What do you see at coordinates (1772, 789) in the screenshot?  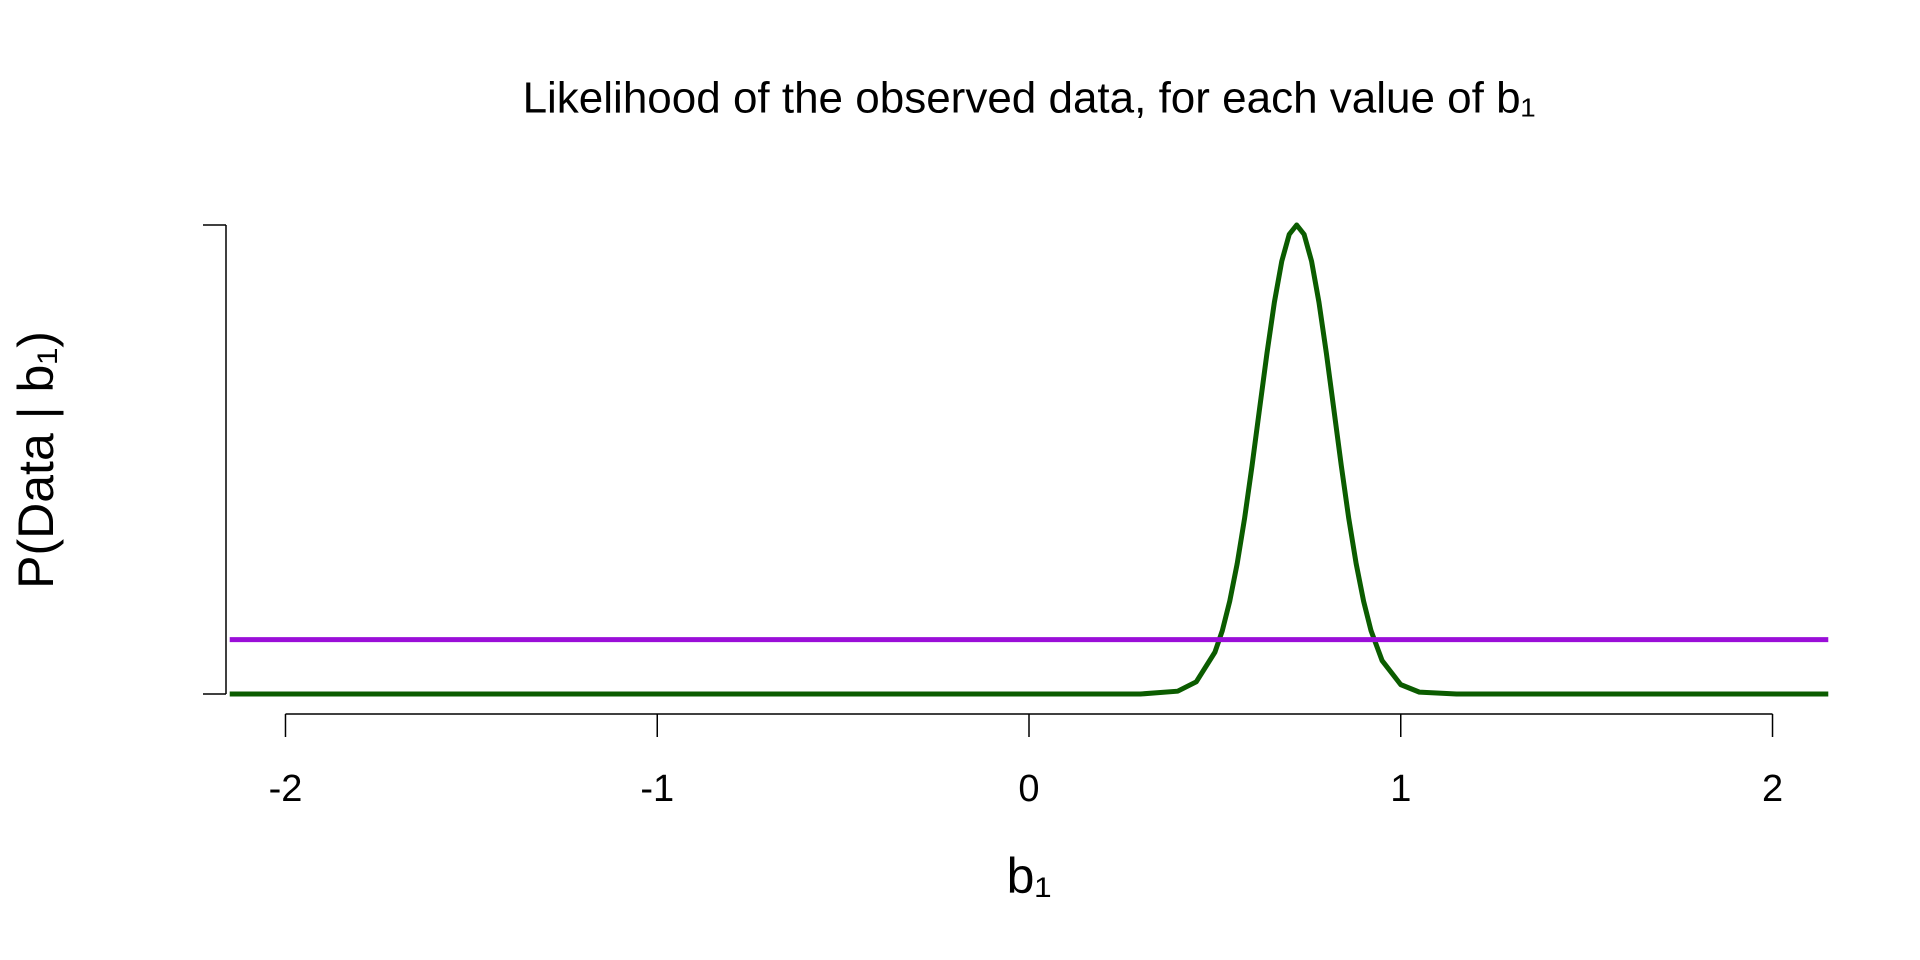 I see `x-tick-label: 2` at bounding box center [1772, 789].